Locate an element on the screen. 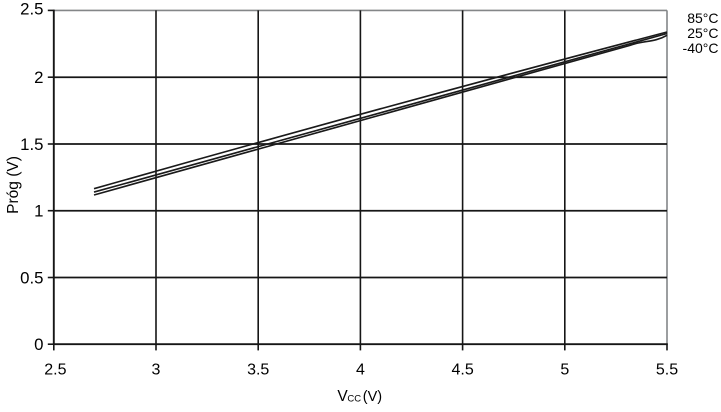 The image size is (721, 412). svg-text: 85°C is located at coordinates (702, 18).